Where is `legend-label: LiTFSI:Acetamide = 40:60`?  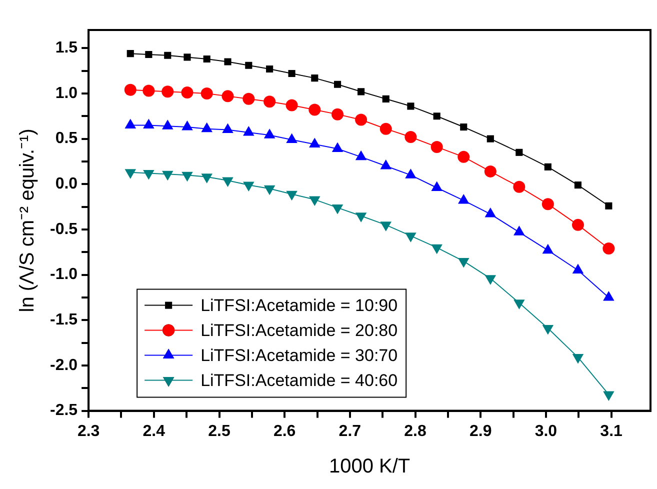 legend-label: LiTFSI:Acetamide = 40:60 is located at coordinates (299, 380).